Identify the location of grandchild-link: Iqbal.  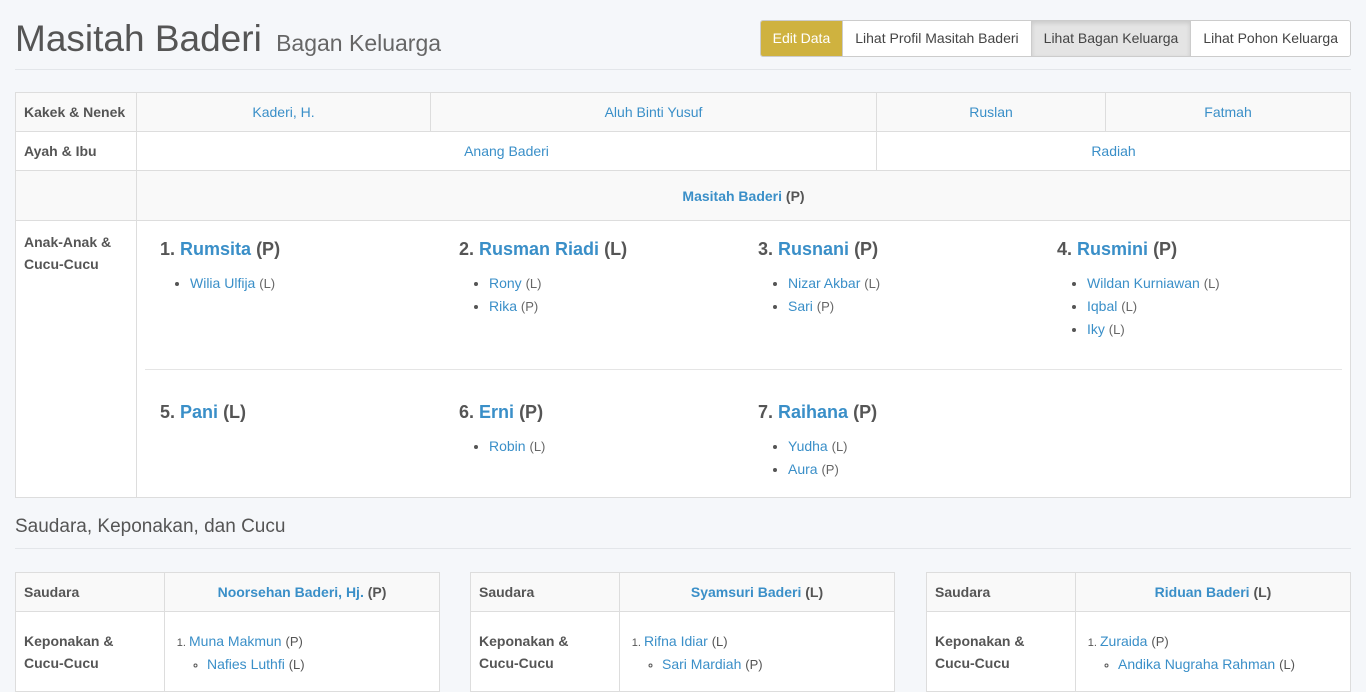
(1102, 306).